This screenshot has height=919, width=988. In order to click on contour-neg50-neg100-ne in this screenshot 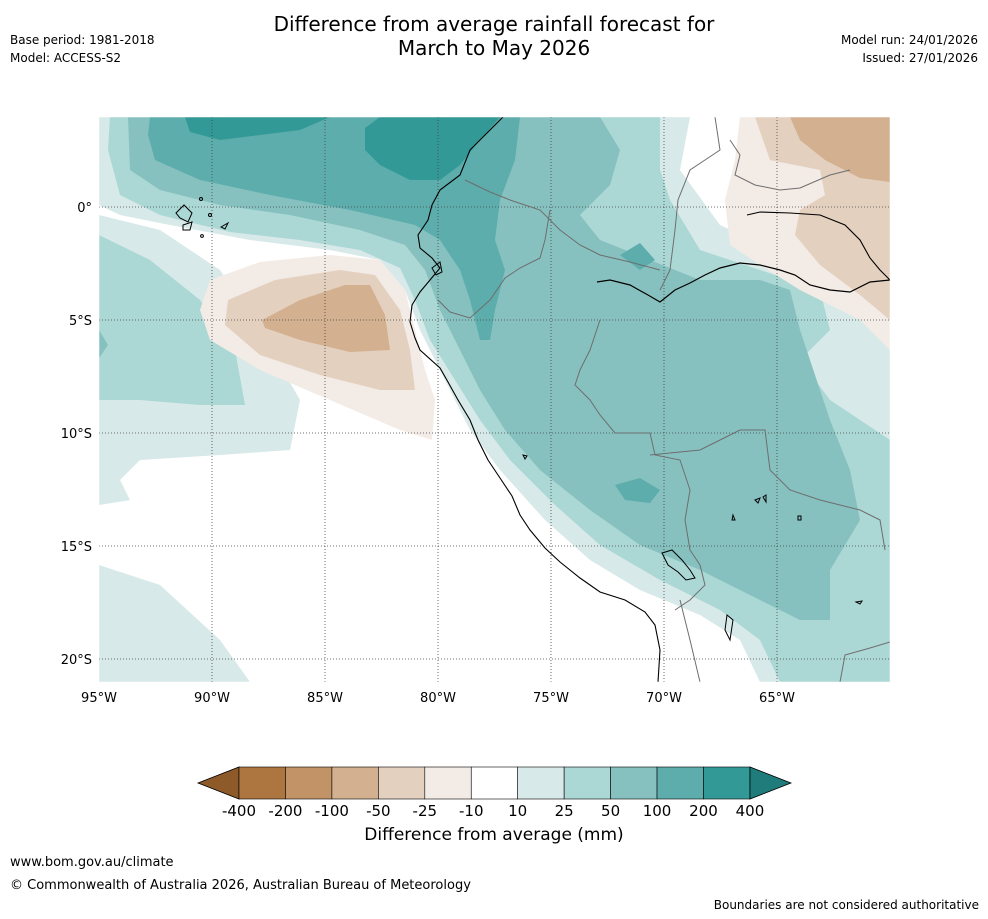, I will do `click(840, 149)`.